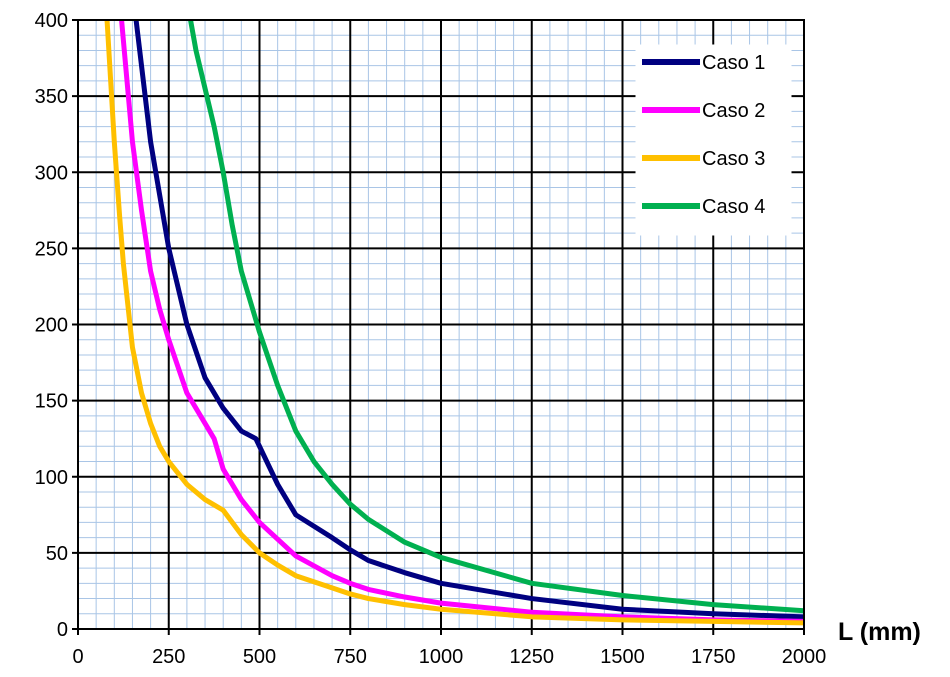 Image resolution: width=950 pixels, height=677 pixels. What do you see at coordinates (51, 21) in the screenshot?
I see `y-tick-label: 400` at bounding box center [51, 21].